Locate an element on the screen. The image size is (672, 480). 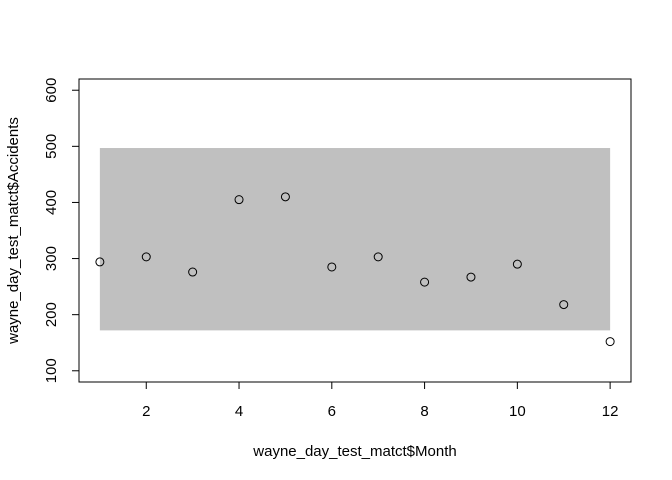
y-tick-label: 600 is located at coordinates (51, 90).